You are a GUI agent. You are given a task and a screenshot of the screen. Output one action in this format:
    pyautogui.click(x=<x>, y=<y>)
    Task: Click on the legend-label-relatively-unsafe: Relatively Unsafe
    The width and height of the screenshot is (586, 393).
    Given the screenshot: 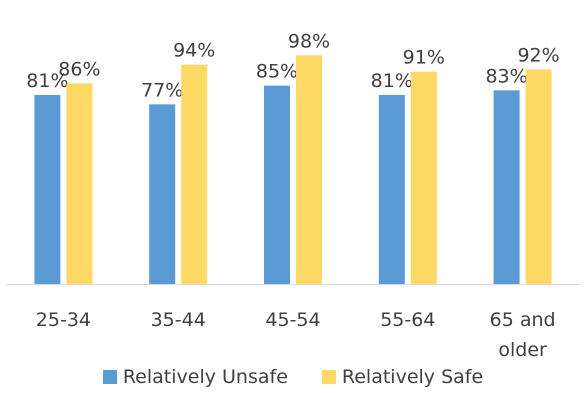 What is the action you would take?
    pyautogui.click(x=205, y=377)
    